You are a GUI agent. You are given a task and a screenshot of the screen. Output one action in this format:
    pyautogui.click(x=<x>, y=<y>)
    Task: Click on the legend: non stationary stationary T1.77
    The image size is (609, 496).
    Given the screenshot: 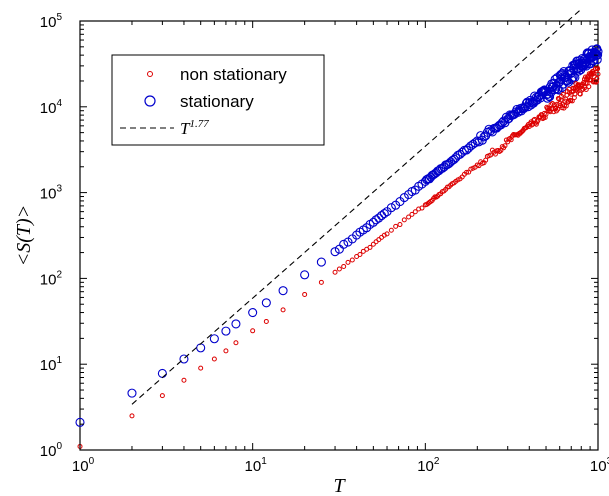 What is the action you would take?
    pyautogui.click(x=218, y=100)
    